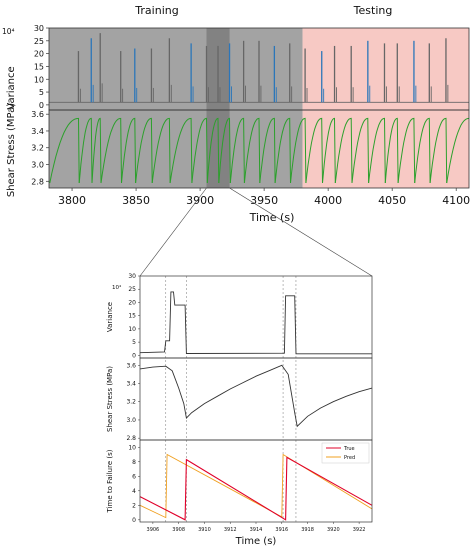 The image size is (472, 550). Describe the element at coordinates (131, 402) in the screenshot. I see `zoom-stress-y-tick-label: 3.2` at that location.